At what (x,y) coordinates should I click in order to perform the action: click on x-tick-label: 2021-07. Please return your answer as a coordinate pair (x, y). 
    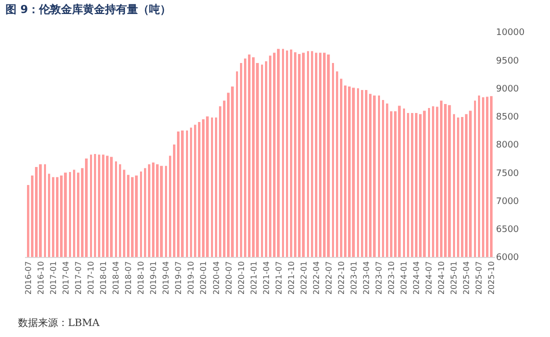
    Looking at the image, I should click on (279, 278).